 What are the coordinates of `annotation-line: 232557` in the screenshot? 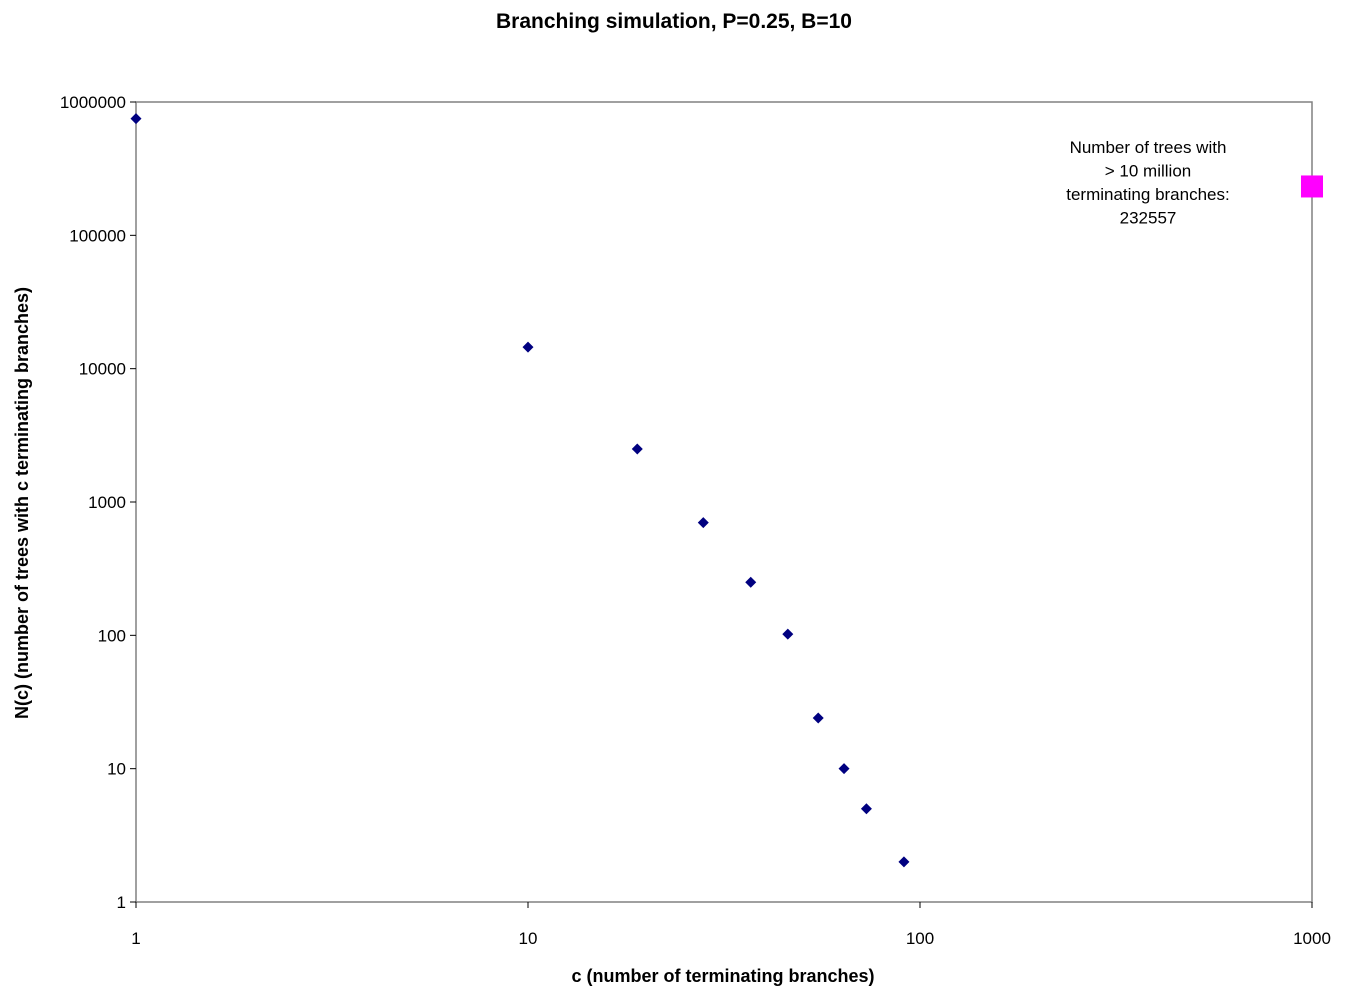 It's located at (1148, 218).